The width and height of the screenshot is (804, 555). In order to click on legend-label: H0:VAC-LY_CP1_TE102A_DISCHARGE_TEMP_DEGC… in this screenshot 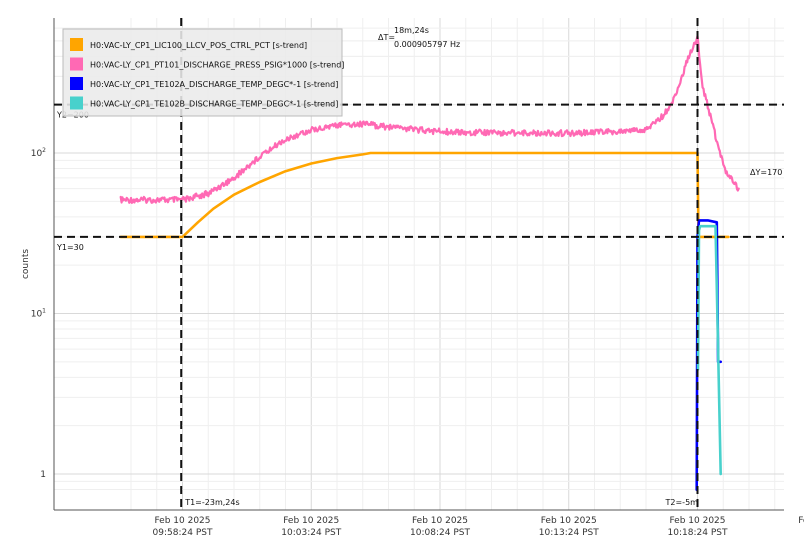, I will do `click(214, 84)`.